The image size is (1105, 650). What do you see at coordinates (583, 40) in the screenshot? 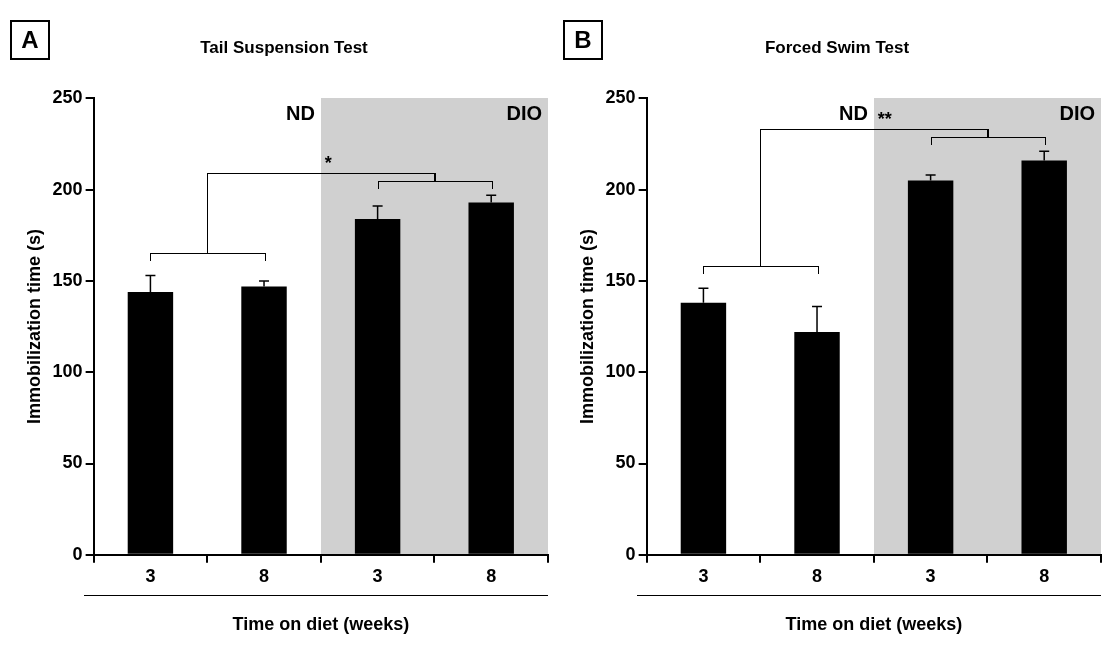
I see `text: B` at bounding box center [583, 40].